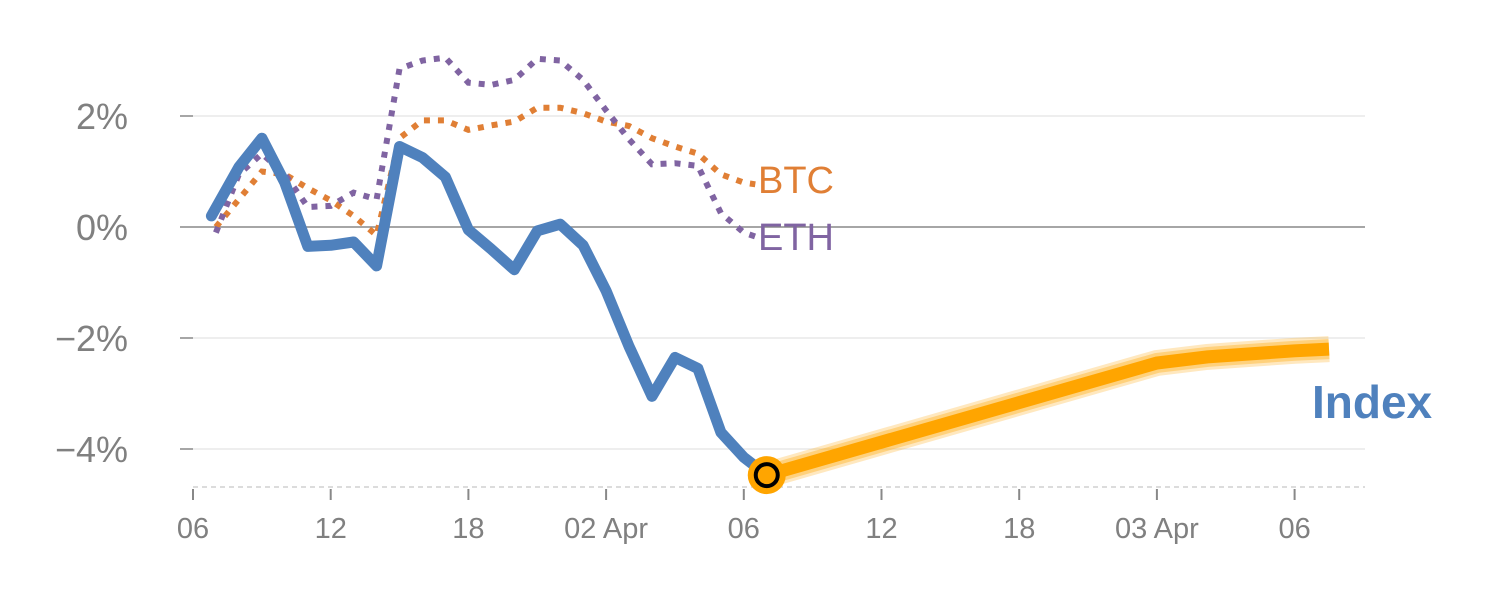  What do you see at coordinates (796, 181) in the screenshot?
I see `series-label-btc: BTC` at bounding box center [796, 181].